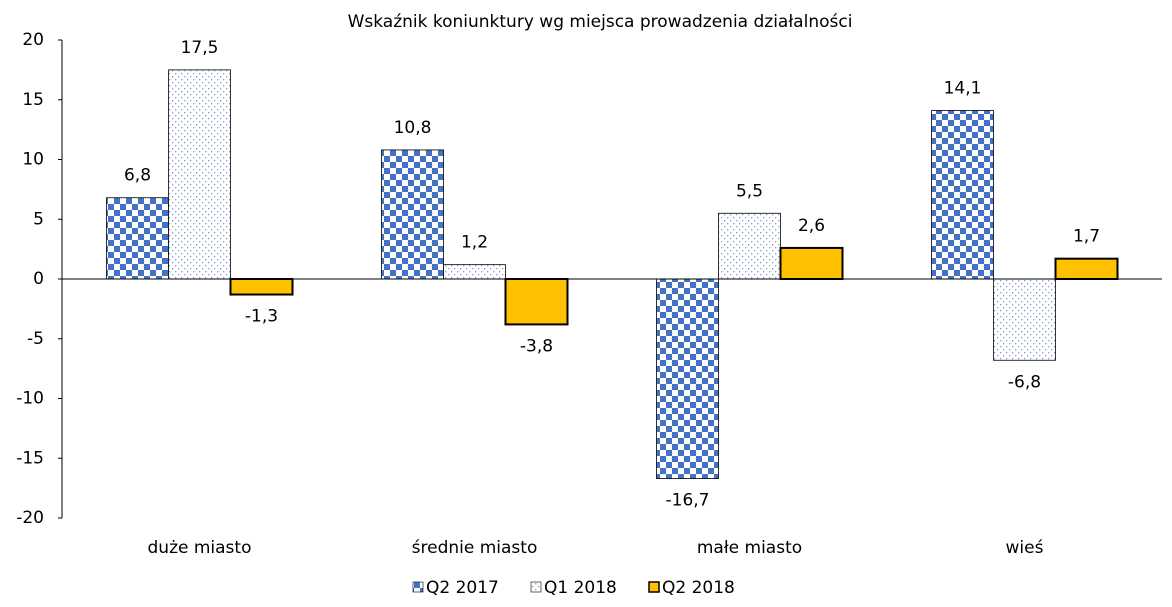 The height and width of the screenshot is (607, 1172). What do you see at coordinates (30, 518) in the screenshot?
I see `y-tick-label: -20` at bounding box center [30, 518].